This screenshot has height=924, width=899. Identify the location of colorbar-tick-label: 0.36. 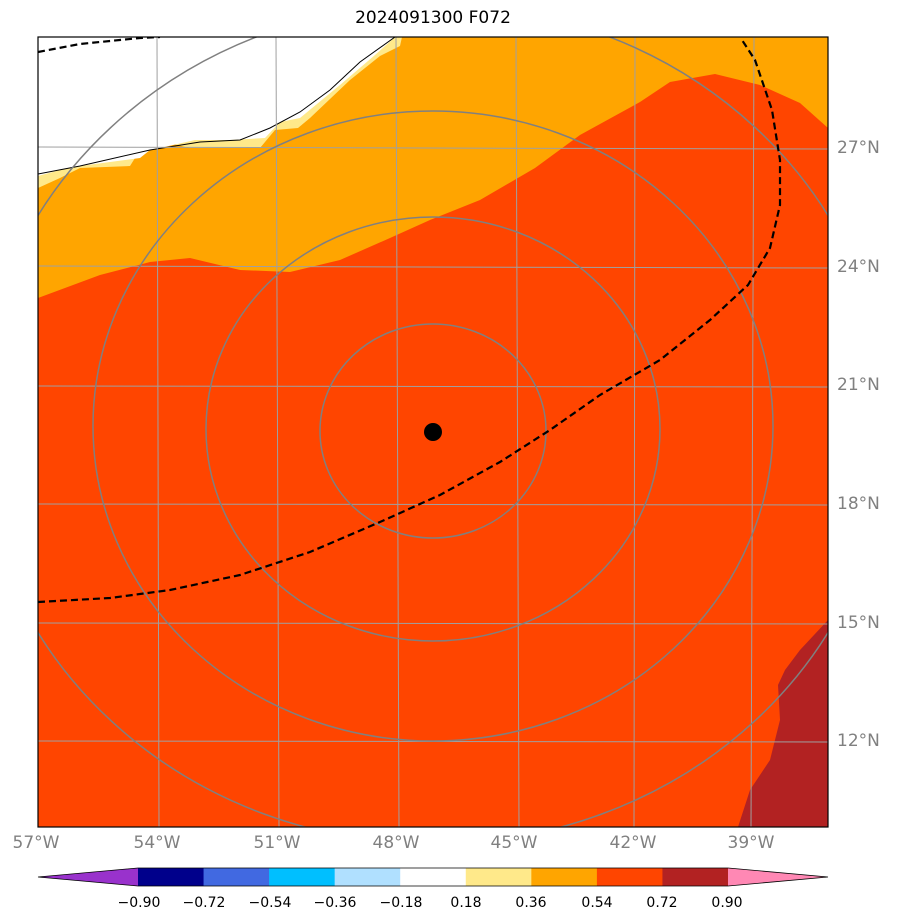
(531, 903).